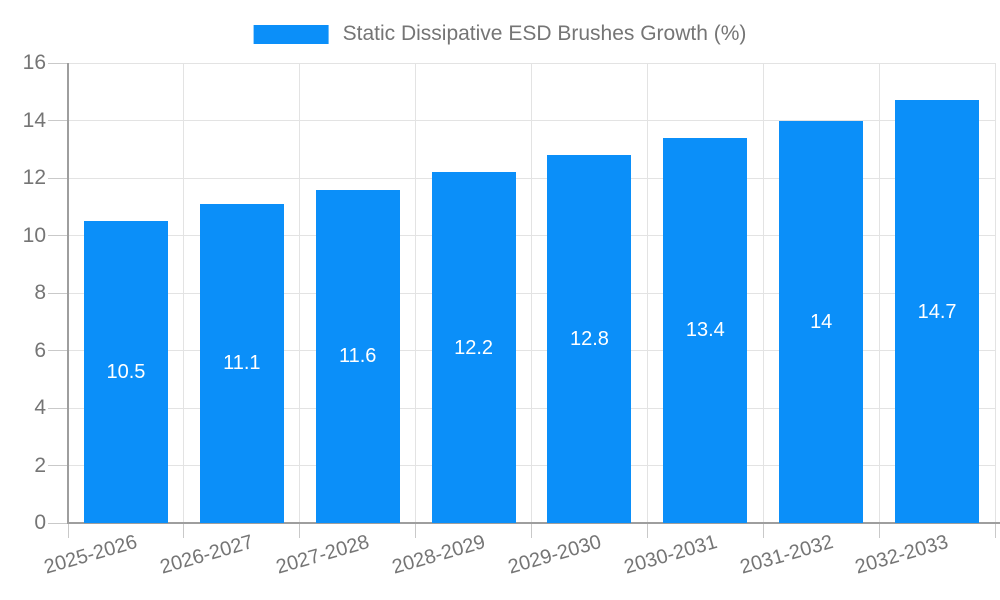 The image size is (1000, 600). I want to click on x-axis-tick-label: 2028-2029, so click(438, 555).